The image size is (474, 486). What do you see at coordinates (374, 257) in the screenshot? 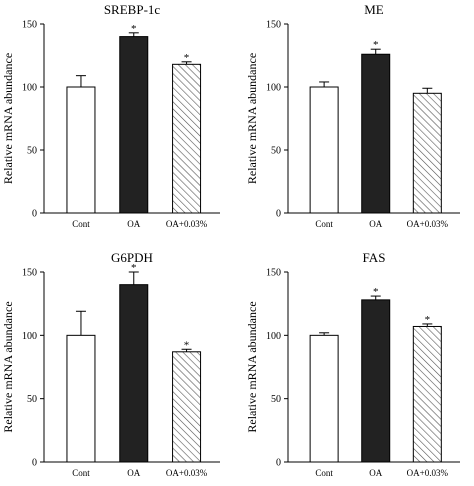
I see `chart-title: FAS` at bounding box center [374, 257].